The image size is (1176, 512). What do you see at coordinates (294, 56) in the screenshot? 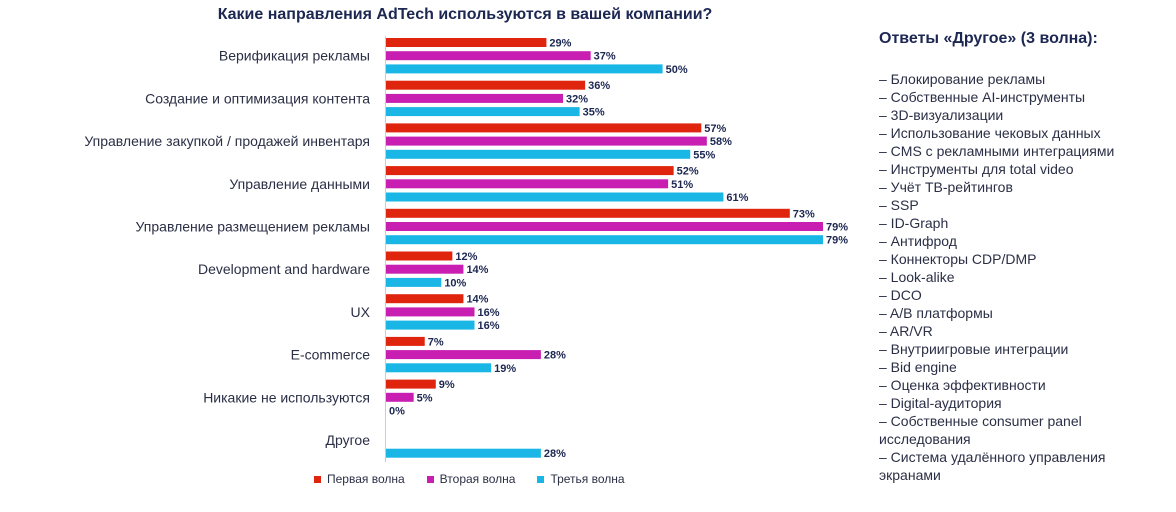
I see `category-label: Верификация рекламы` at bounding box center [294, 56].